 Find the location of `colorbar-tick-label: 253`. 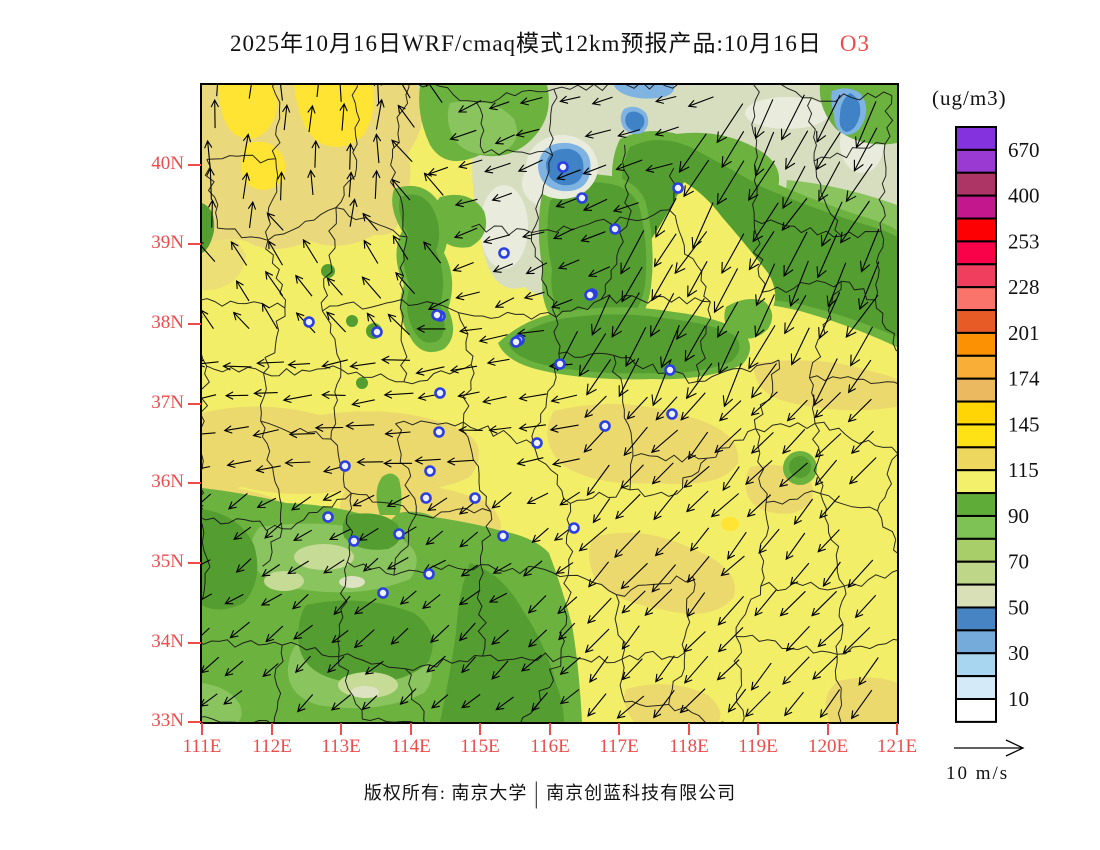

colorbar-tick-label: 253 is located at coordinates (1024, 241).